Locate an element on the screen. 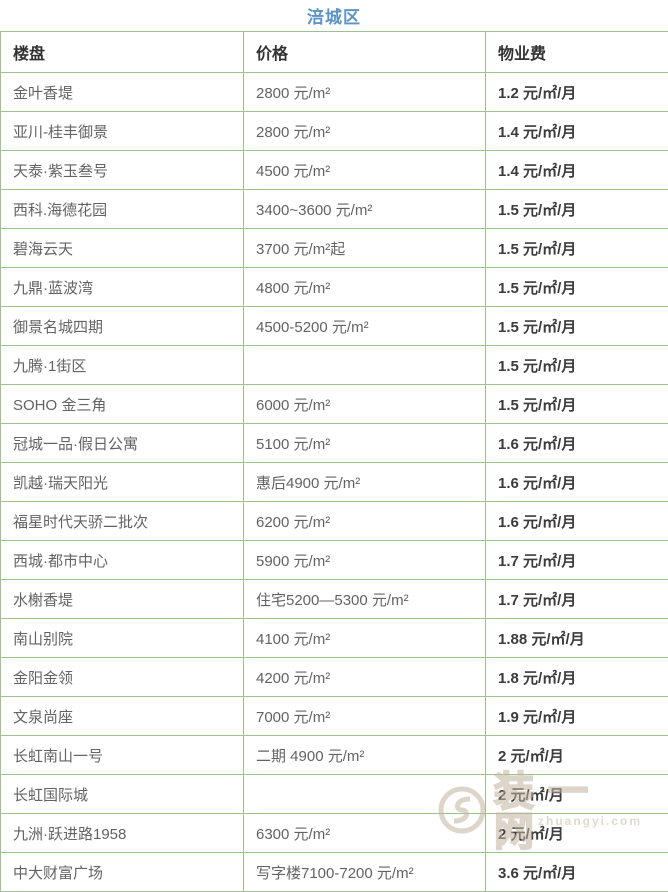 The height and width of the screenshot is (892, 668). cell-price: 3700 元/m²起 is located at coordinates (365, 248).